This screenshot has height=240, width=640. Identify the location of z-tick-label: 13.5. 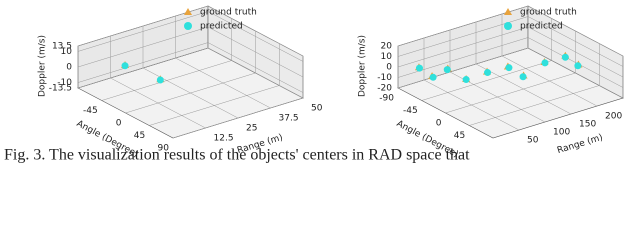
(62, 47).